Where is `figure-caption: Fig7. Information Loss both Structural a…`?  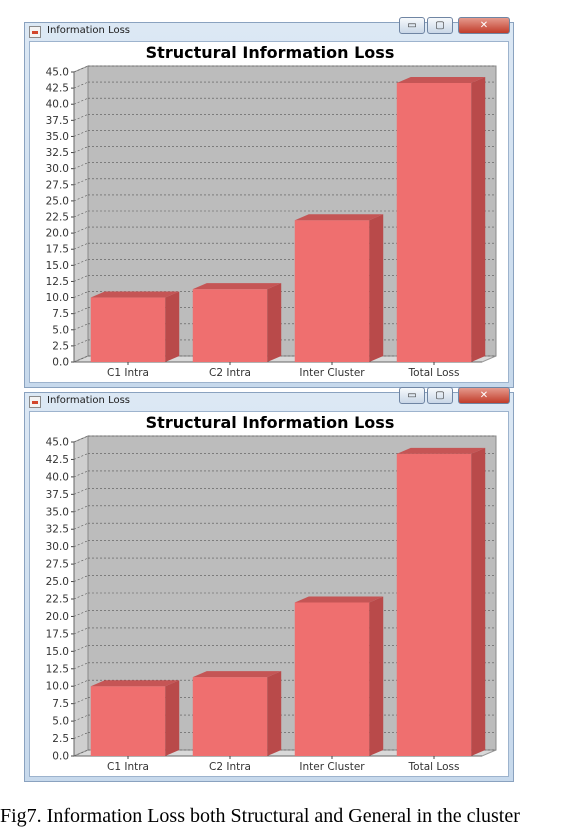
figure-caption: Fig7. Information Loss both Structural a… is located at coordinates (260, 816).